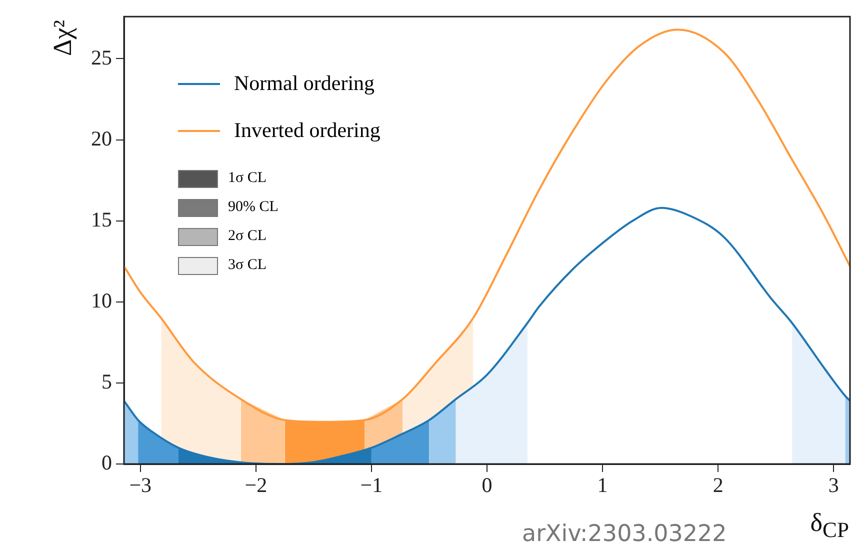 This screenshot has width=853, height=551. What do you see at coordinates (101, 300) in the screenshot?
I see `y-tick-label: 10` at bounding box center [101, 300].